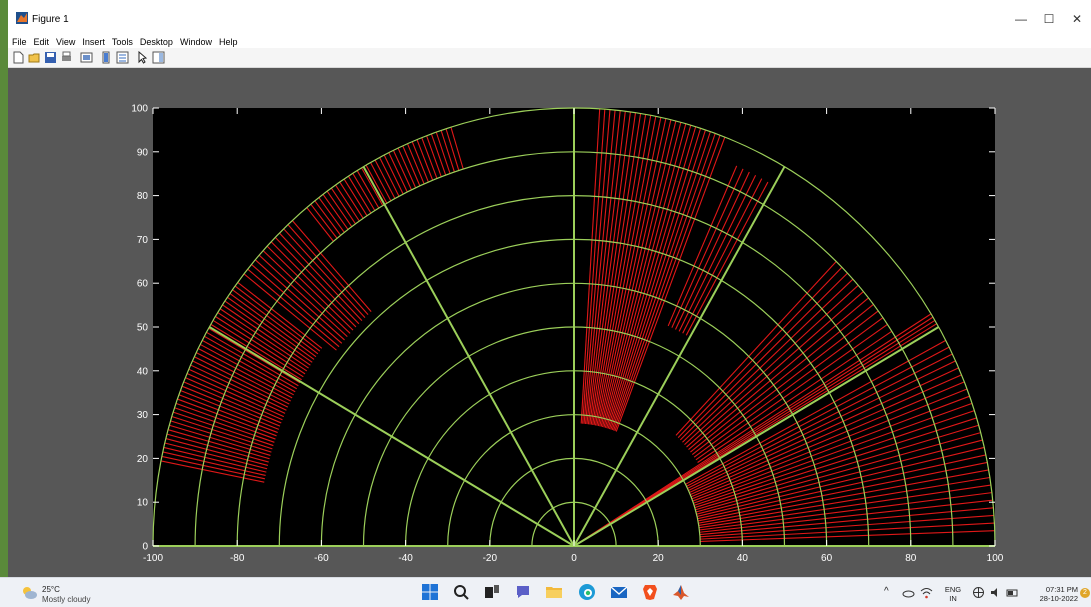 The height and width of the screenshot is (607, 1091). Describe the element at coordinates (434, 156) in the screenshot. I see `sweep-line-5-110.5` at that location.